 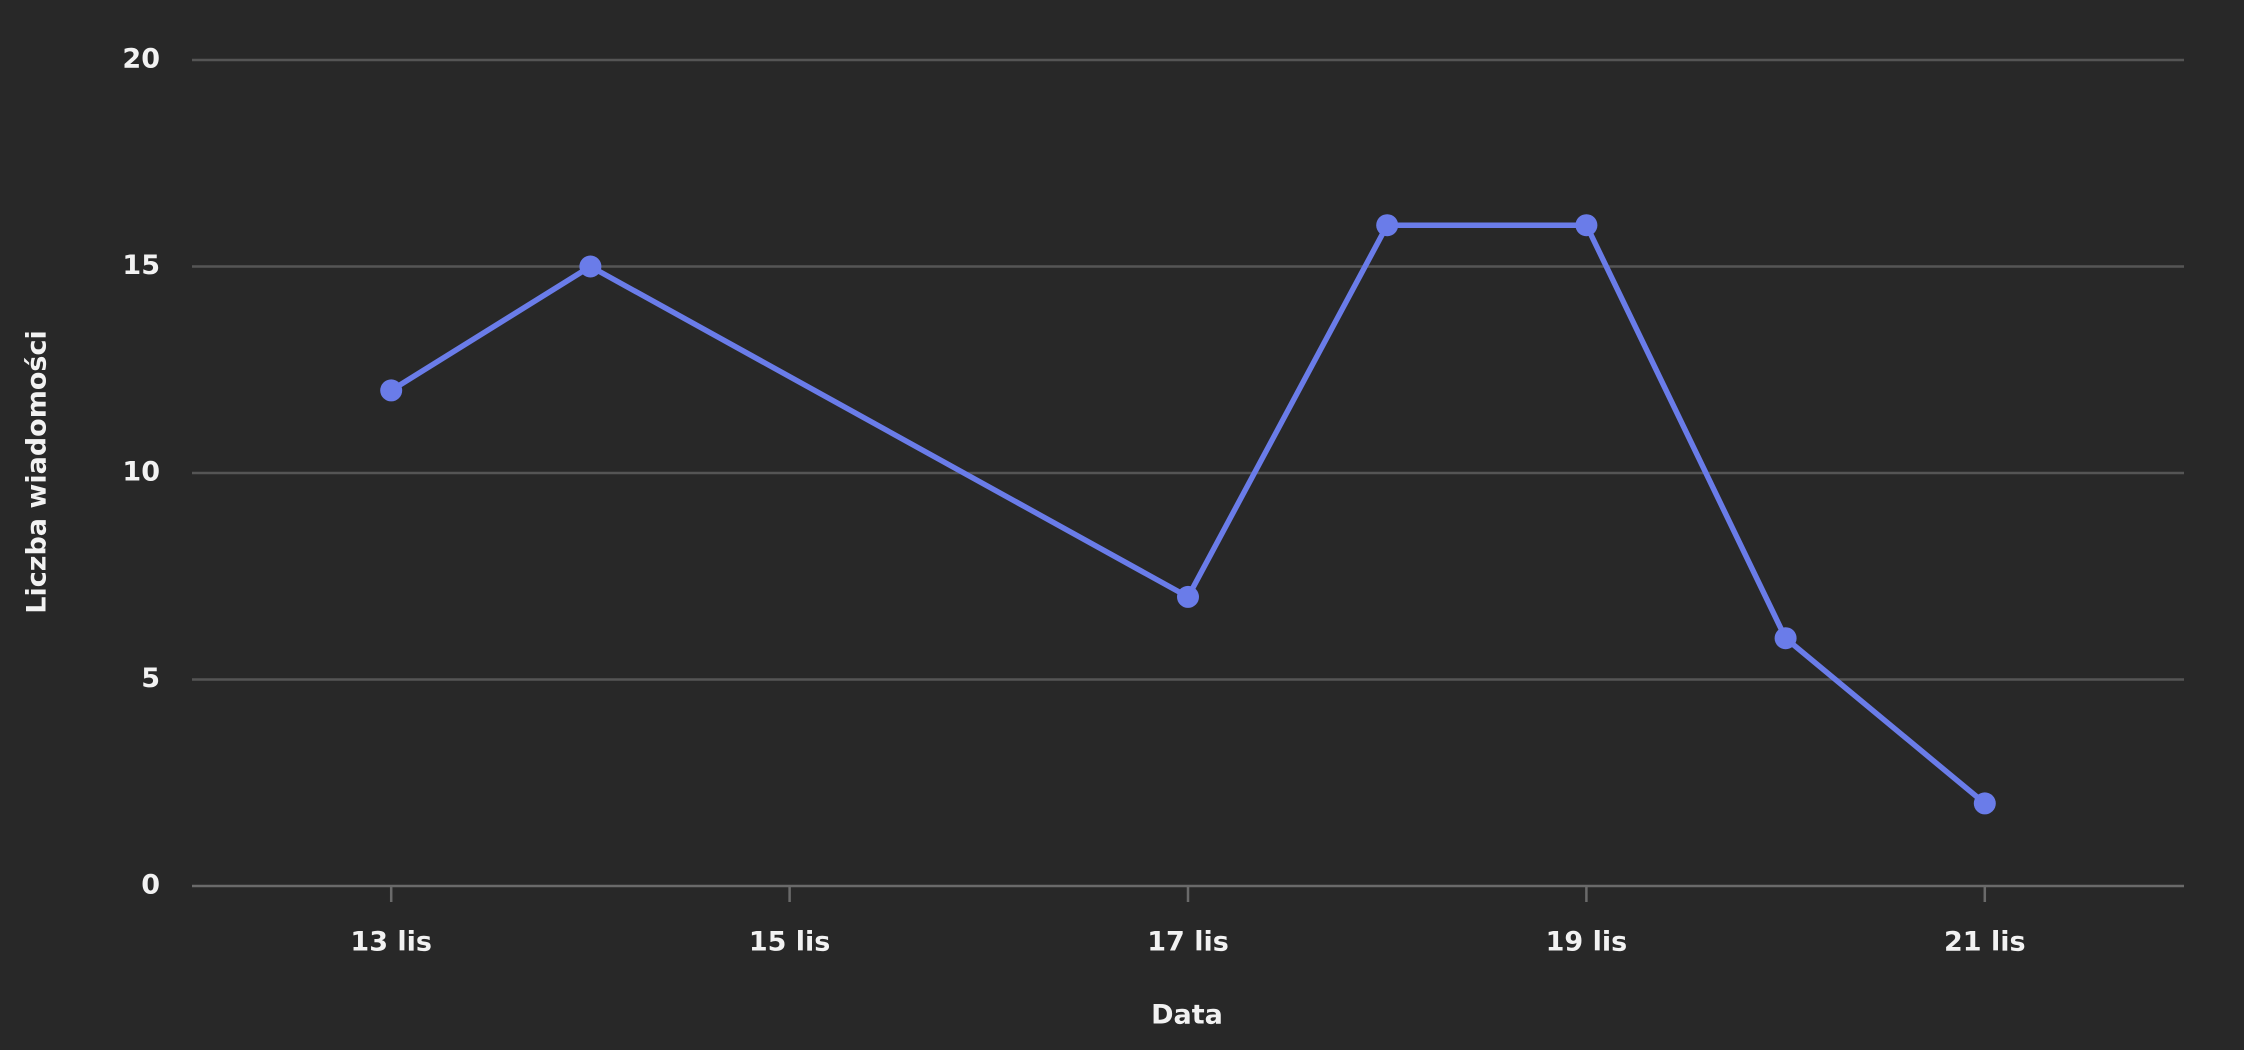 I want to click on x-tick-label: 17 lis, so click(x=1188, y=942).